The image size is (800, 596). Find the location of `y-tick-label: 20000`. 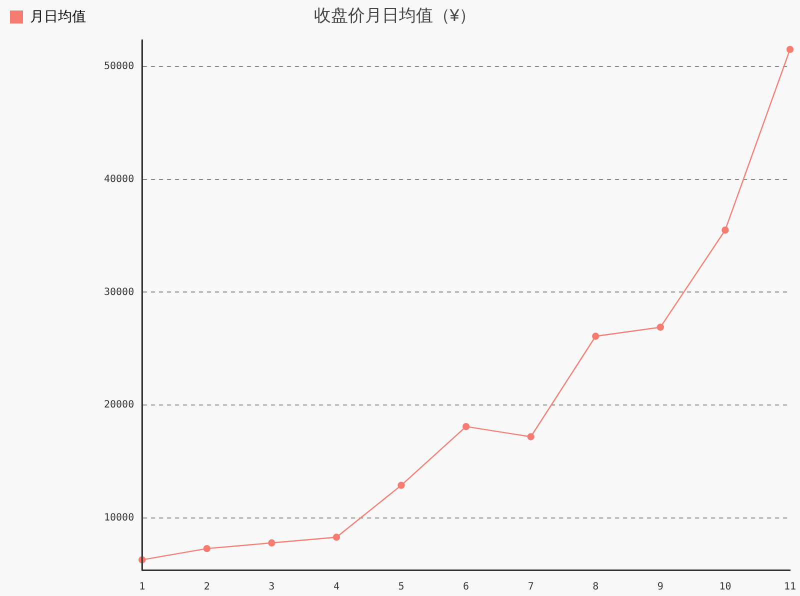

y-tick-label: 20000 is located at coordinates (119, 405).